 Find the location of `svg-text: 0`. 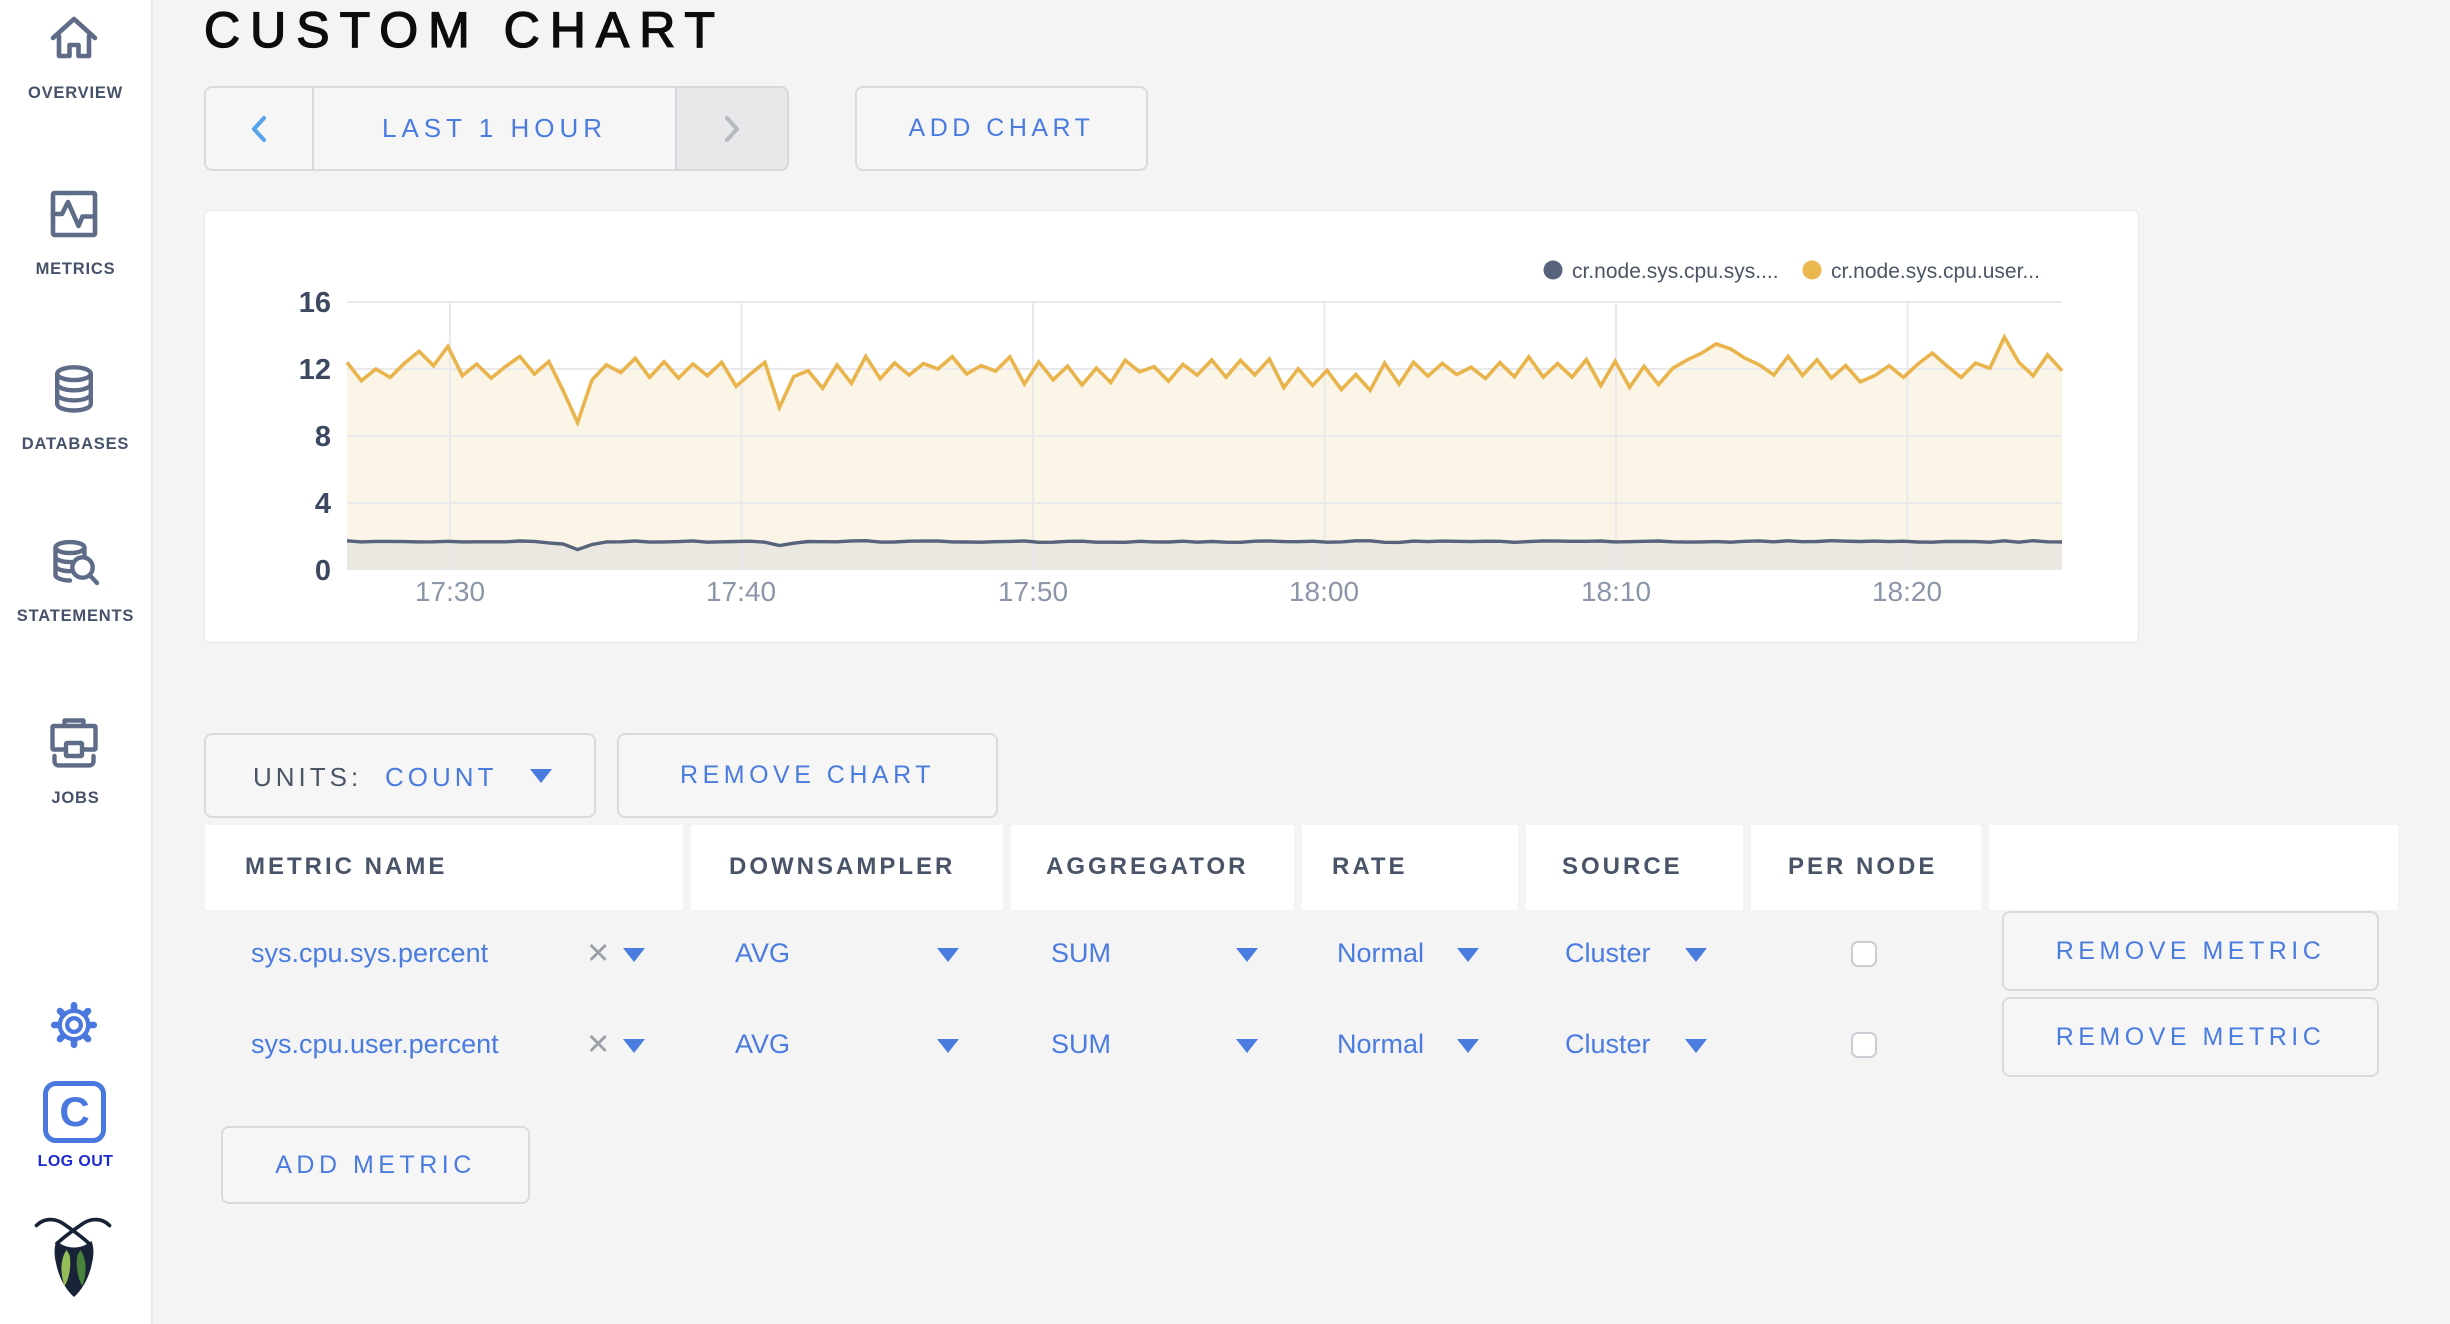

svg-text: 0 is located at coordinates (323, 571).